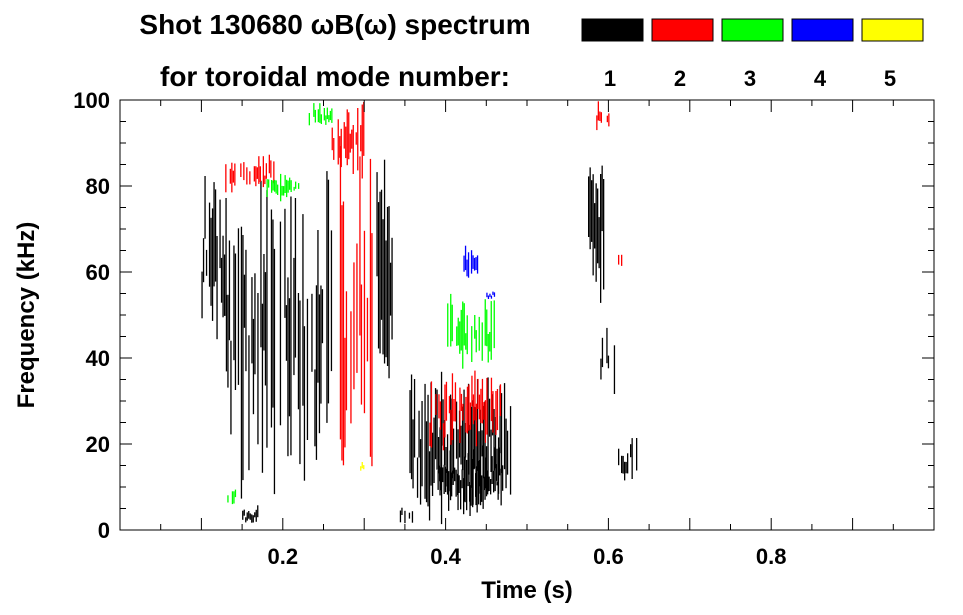 This screenshot has width=963, height=615. What do you see at coordinates (26, 315) in the screenshot?
I see `y-axis-label: Frequency (kHz)` at bounding box center [26, 315].